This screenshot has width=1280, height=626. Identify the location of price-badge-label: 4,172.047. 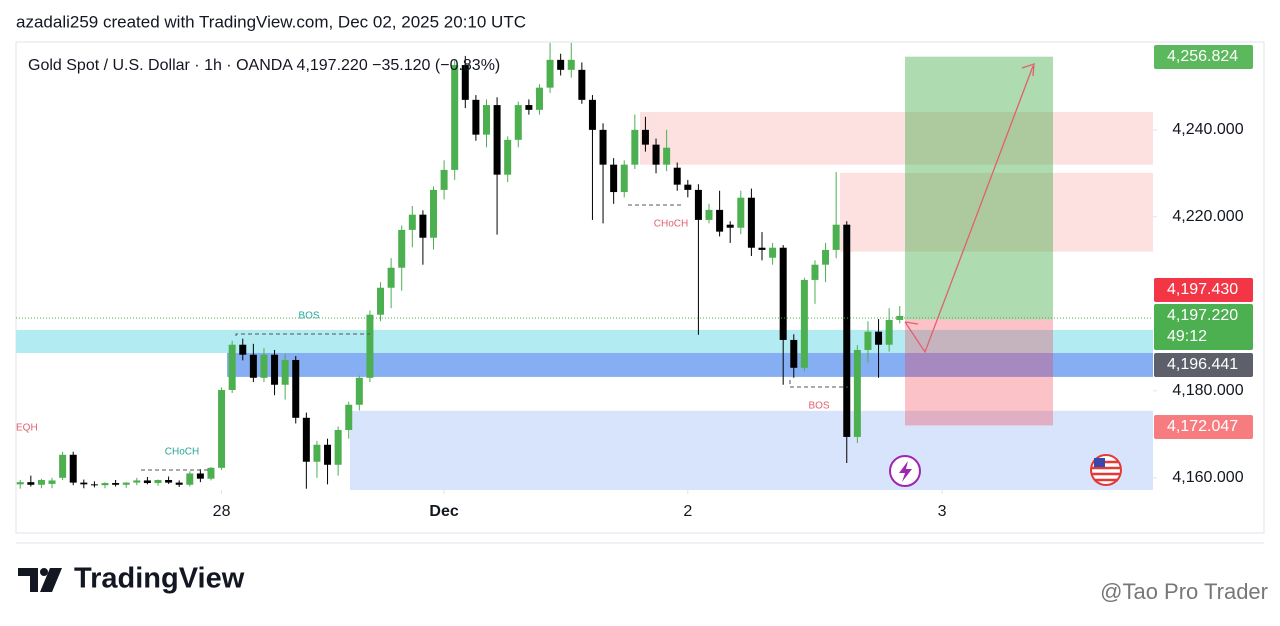
(1202, 426).